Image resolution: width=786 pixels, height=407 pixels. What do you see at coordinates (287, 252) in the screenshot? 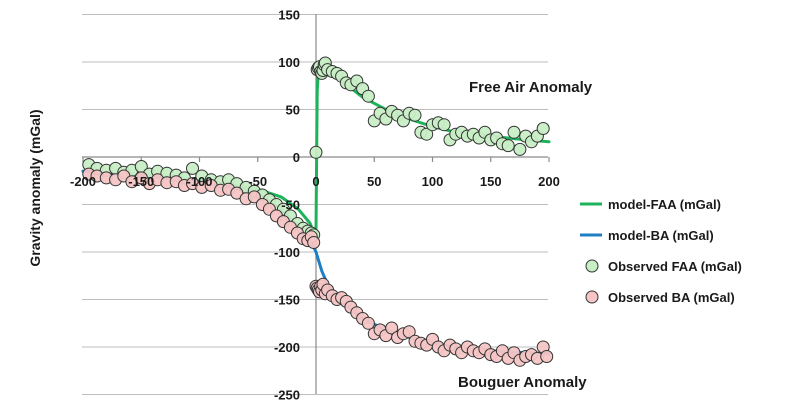
I see `y-tick-label: -100` at bounding box center [287, 252].